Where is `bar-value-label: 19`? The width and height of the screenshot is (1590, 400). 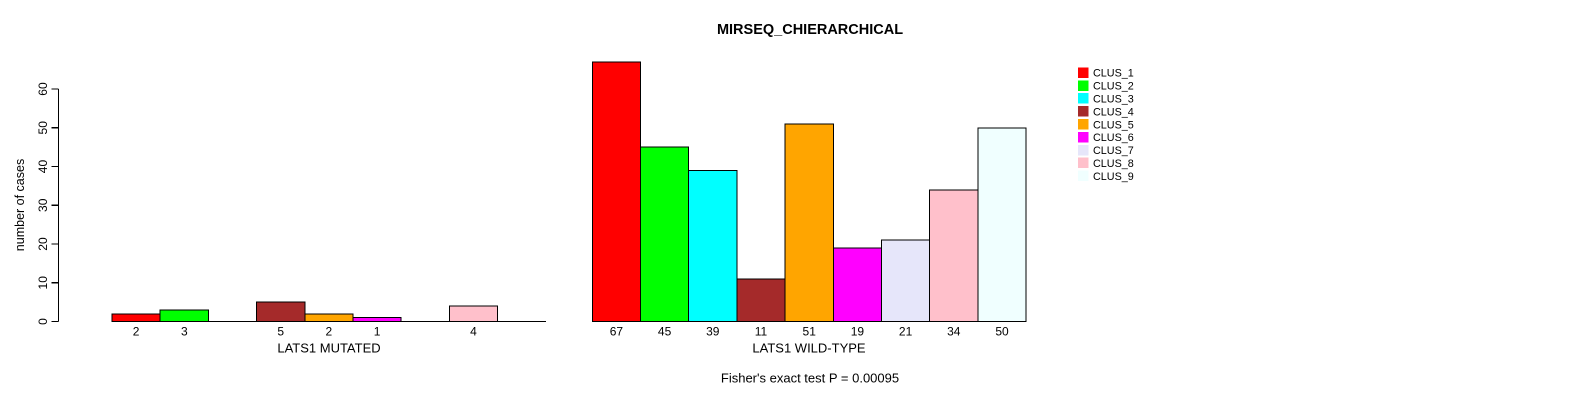 bar-value-label: 19 is located at coordinates (858, 332).